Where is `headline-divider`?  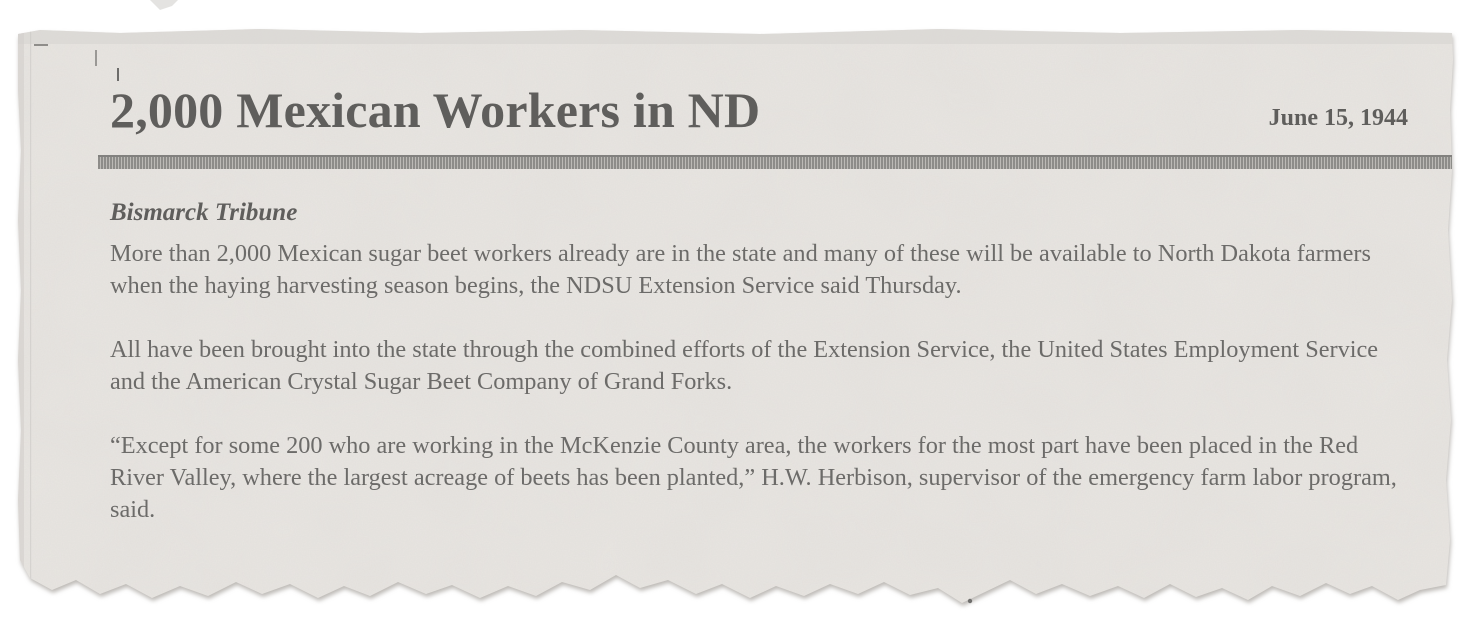
headline-divider is located at coordinates (775, 162).